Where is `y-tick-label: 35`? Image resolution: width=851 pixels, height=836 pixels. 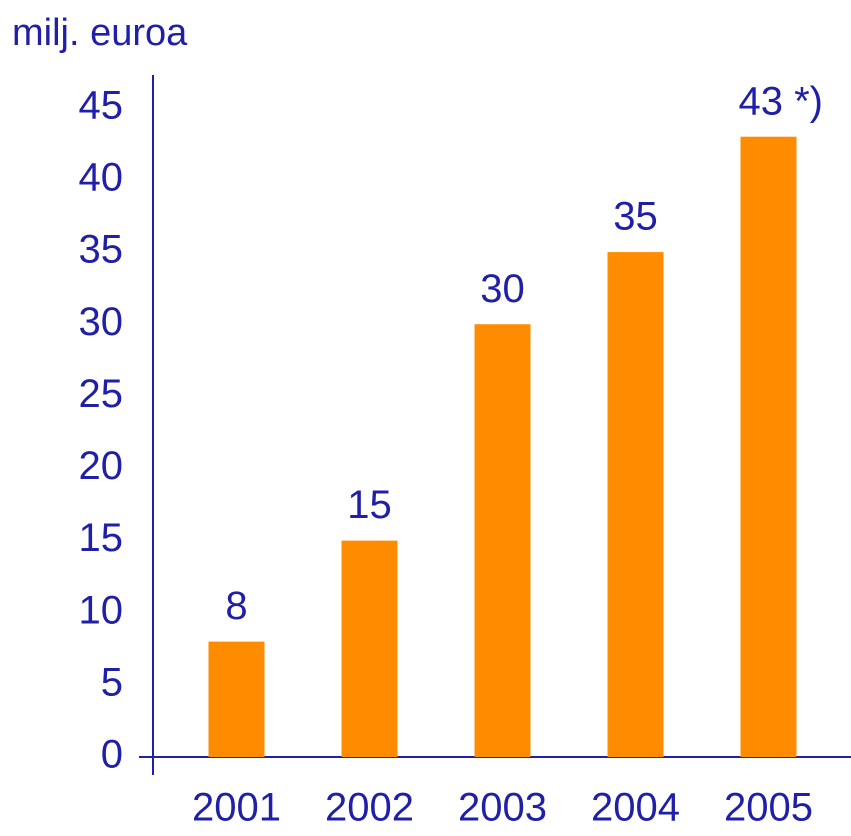 y-tick-label: 35 is located at coordinates (101, 250).